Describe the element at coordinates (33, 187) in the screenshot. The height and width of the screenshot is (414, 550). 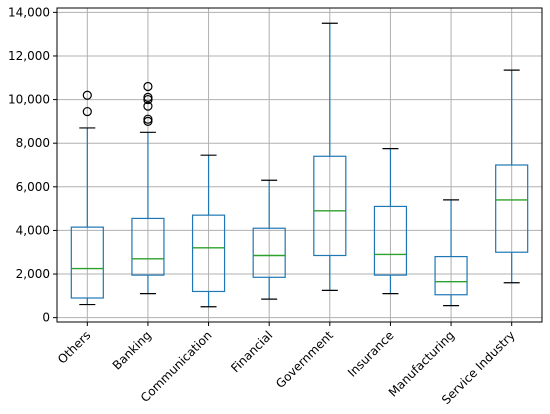
I see `y-tick-label: 6,000` at that location.